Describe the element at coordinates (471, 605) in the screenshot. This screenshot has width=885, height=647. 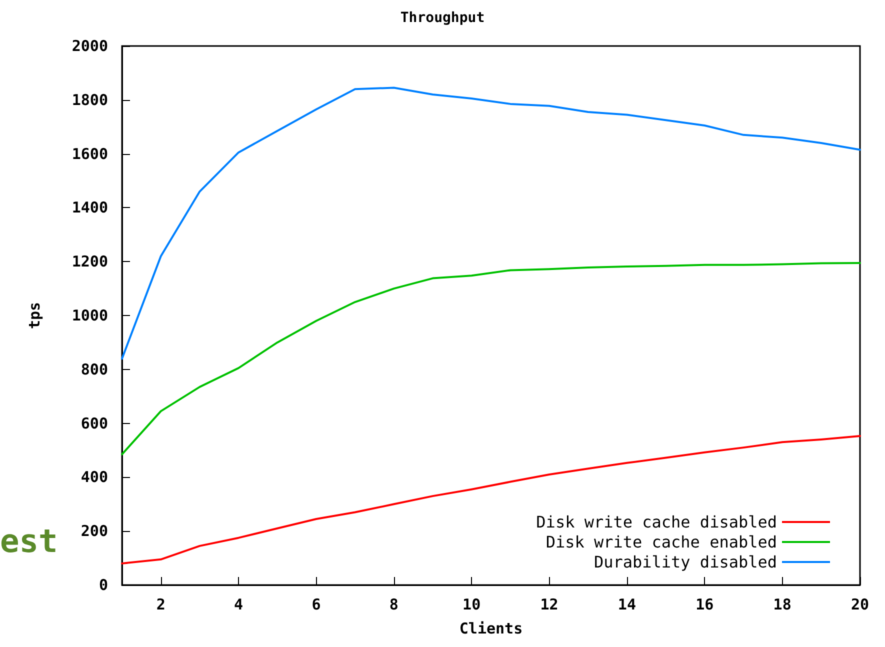
I see `x-tick-label: 10` at that location.